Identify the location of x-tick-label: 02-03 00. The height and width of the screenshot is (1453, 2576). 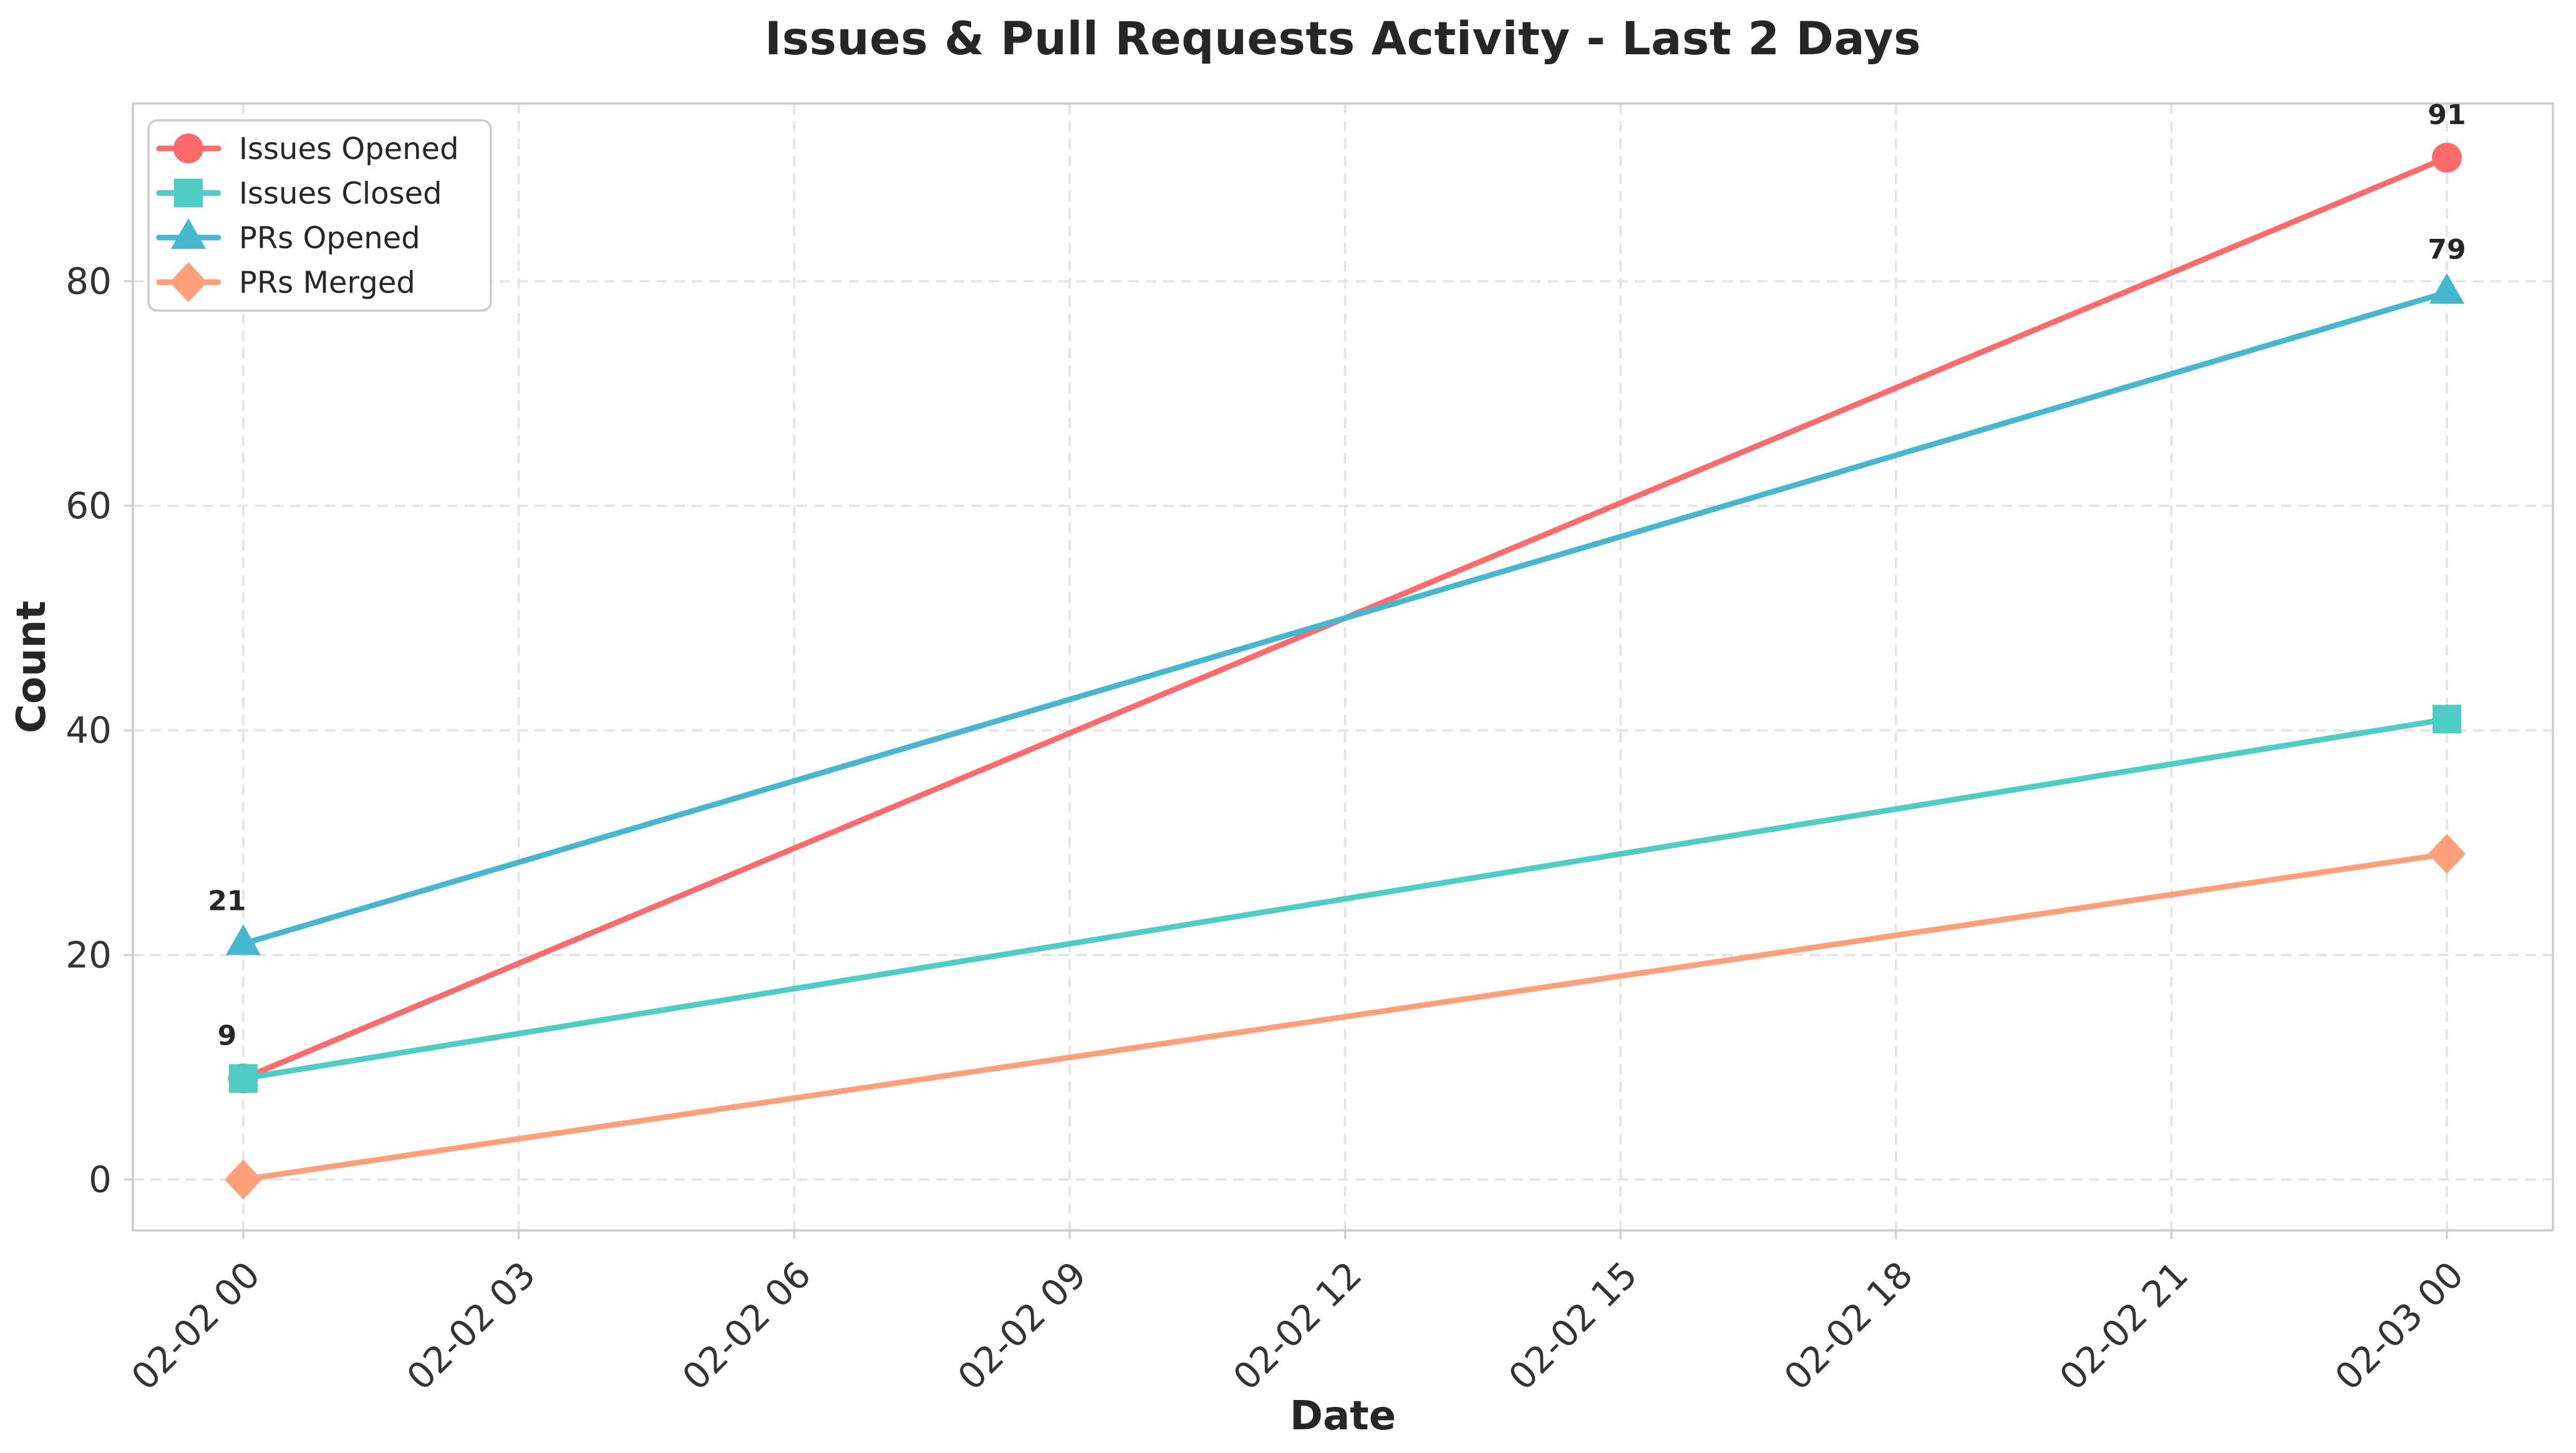
(2399, 1325).